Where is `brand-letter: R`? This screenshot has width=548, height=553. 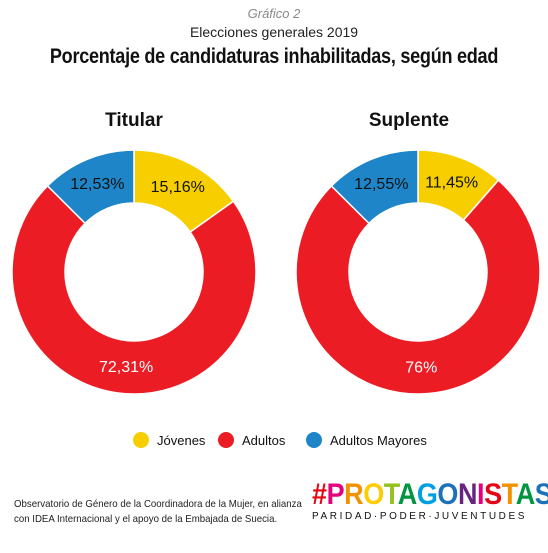
brand-letter: R is located at coordinates (354, 494).